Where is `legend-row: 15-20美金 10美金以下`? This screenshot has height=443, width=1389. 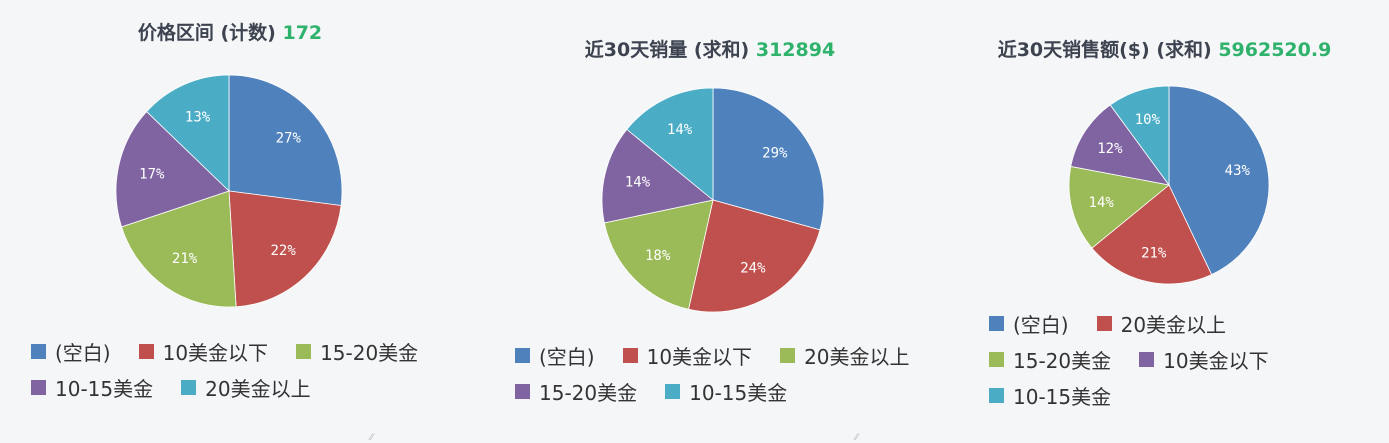 legend-row: 15-20美金 10美金以下 is located at coordinates (1143, 359).